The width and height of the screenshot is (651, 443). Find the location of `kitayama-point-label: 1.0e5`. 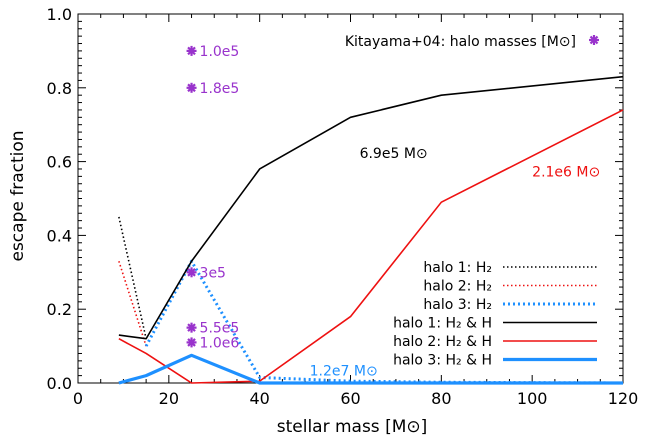

kitayama-point-label: 1.0e5 is located at coordinates (220, 52).